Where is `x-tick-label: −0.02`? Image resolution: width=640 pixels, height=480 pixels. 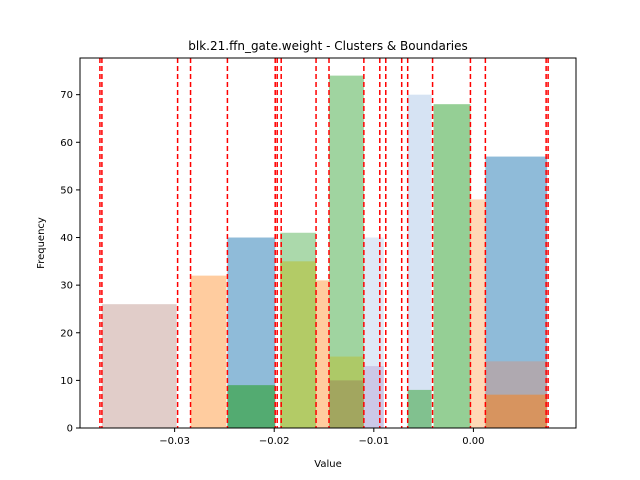 x-tick-label: −0.02 is located at coordinates (274, 441).